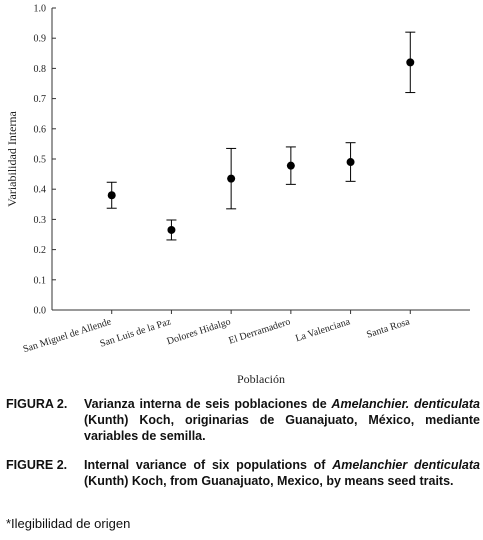  Describe the element at coordinates (37, 465) in the screenshot. I see `caption-label: FIGURE 2.` at that location.